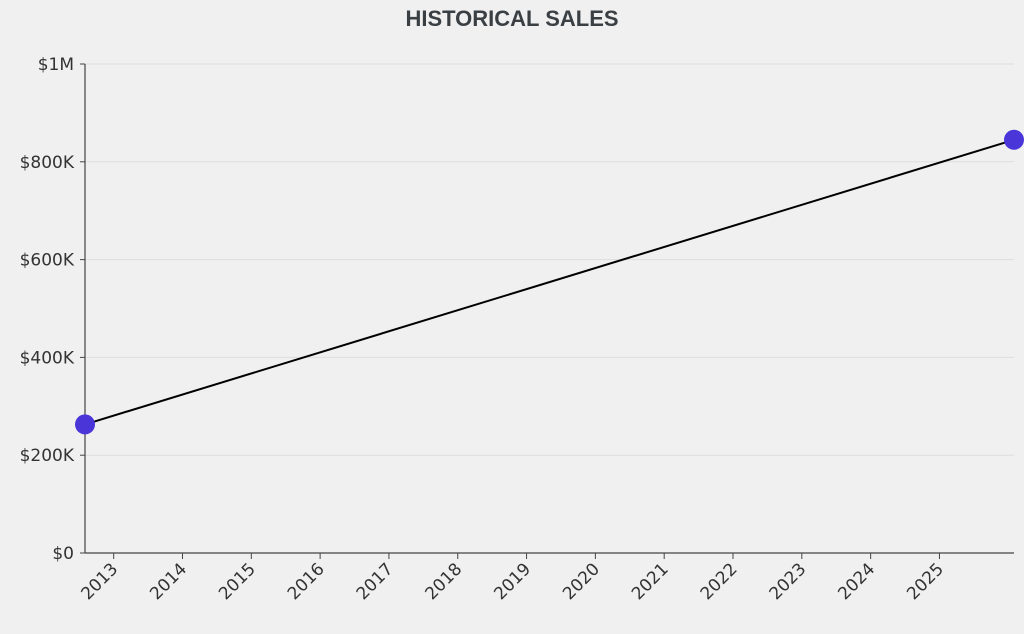  Describe the element at coordinates (856, 581) in the screenshot. I see `x-tick-label: 2024` at that location.